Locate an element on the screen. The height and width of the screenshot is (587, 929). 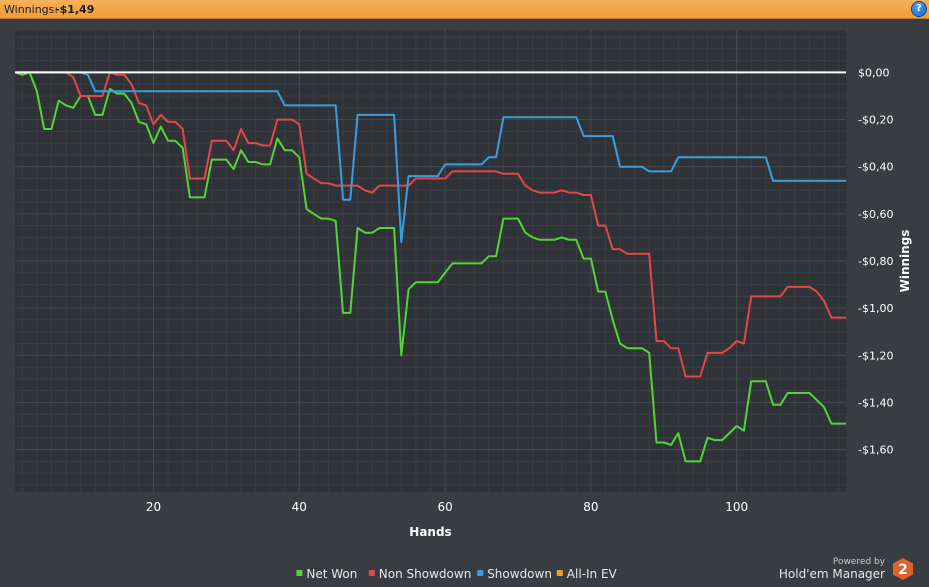
logo-text: 2 is located at coordinates (903, 570).